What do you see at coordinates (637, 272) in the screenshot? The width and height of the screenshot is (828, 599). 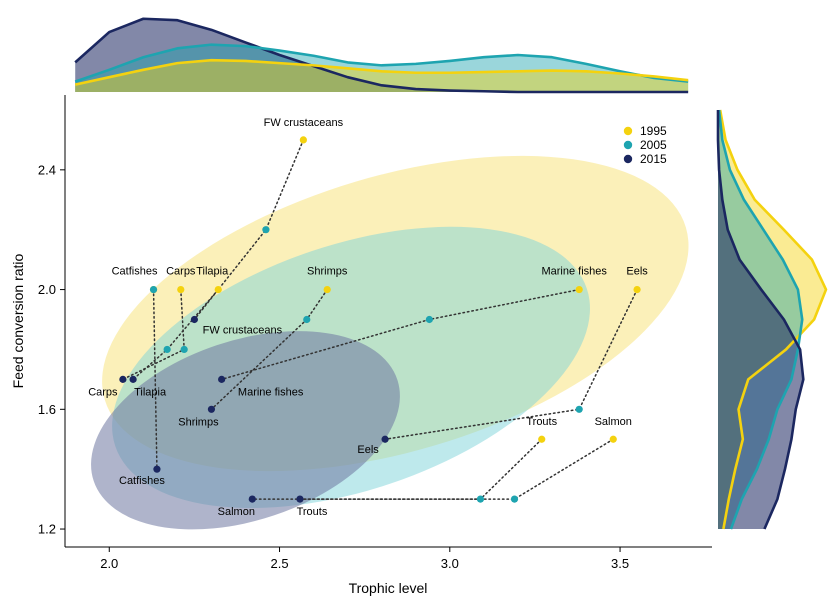 I see `point-label-1995-eels: Eels` at bounding box center [637, 272].